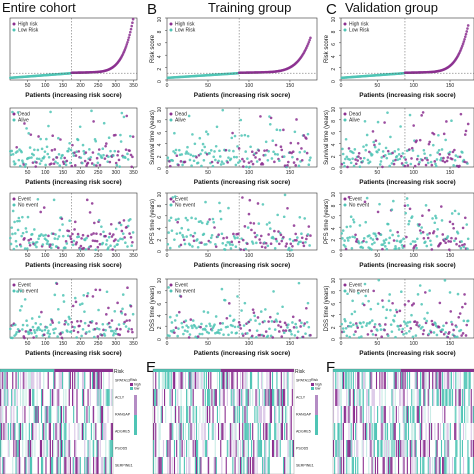 The width and height of the screenshot is (474, 474). I want to click on legend-label: Event, so click(181, 286).